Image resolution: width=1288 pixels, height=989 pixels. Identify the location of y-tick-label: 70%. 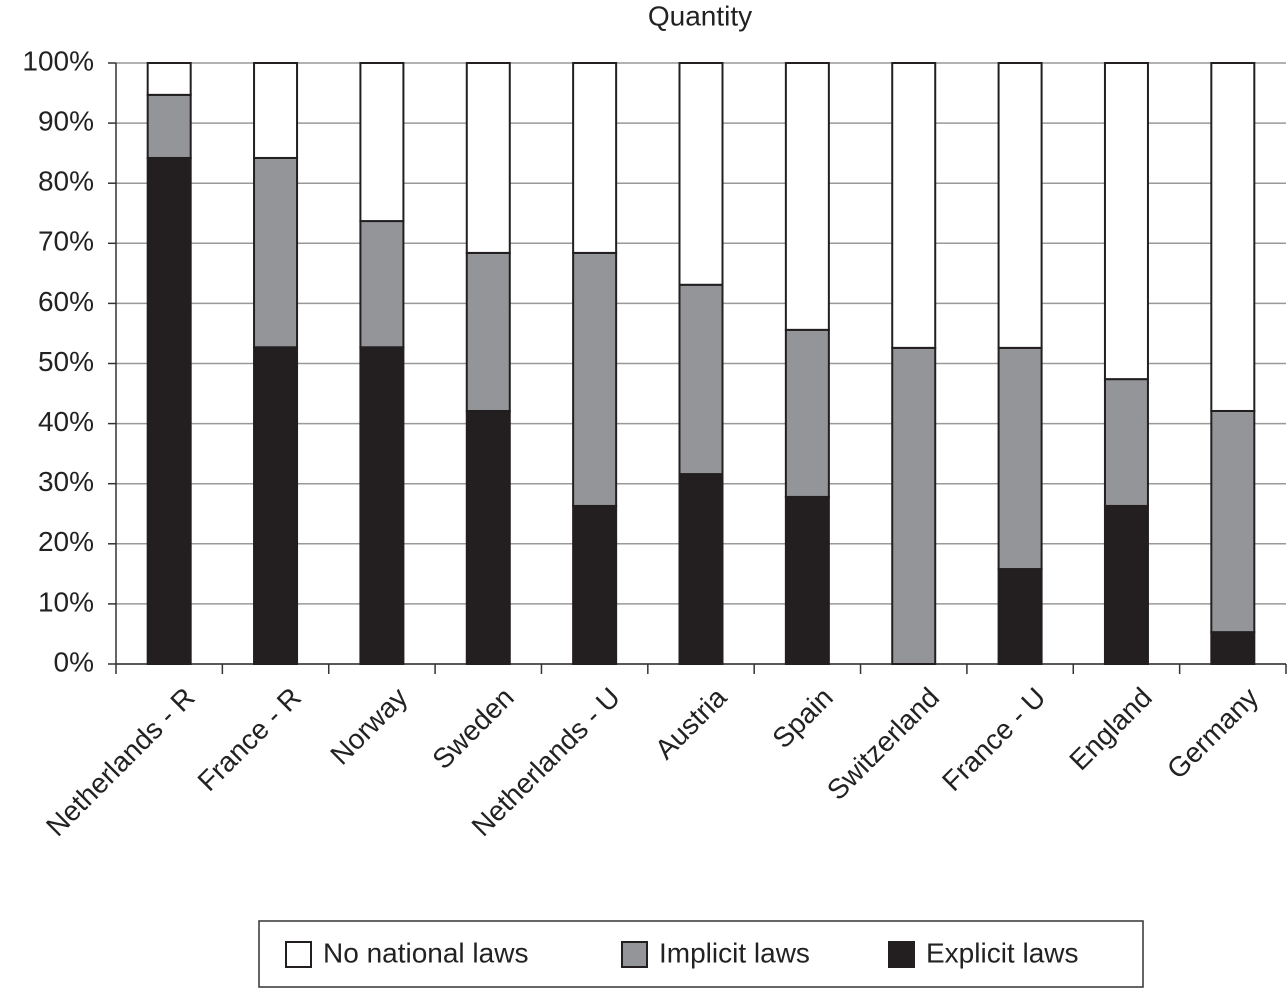
(66, 241).